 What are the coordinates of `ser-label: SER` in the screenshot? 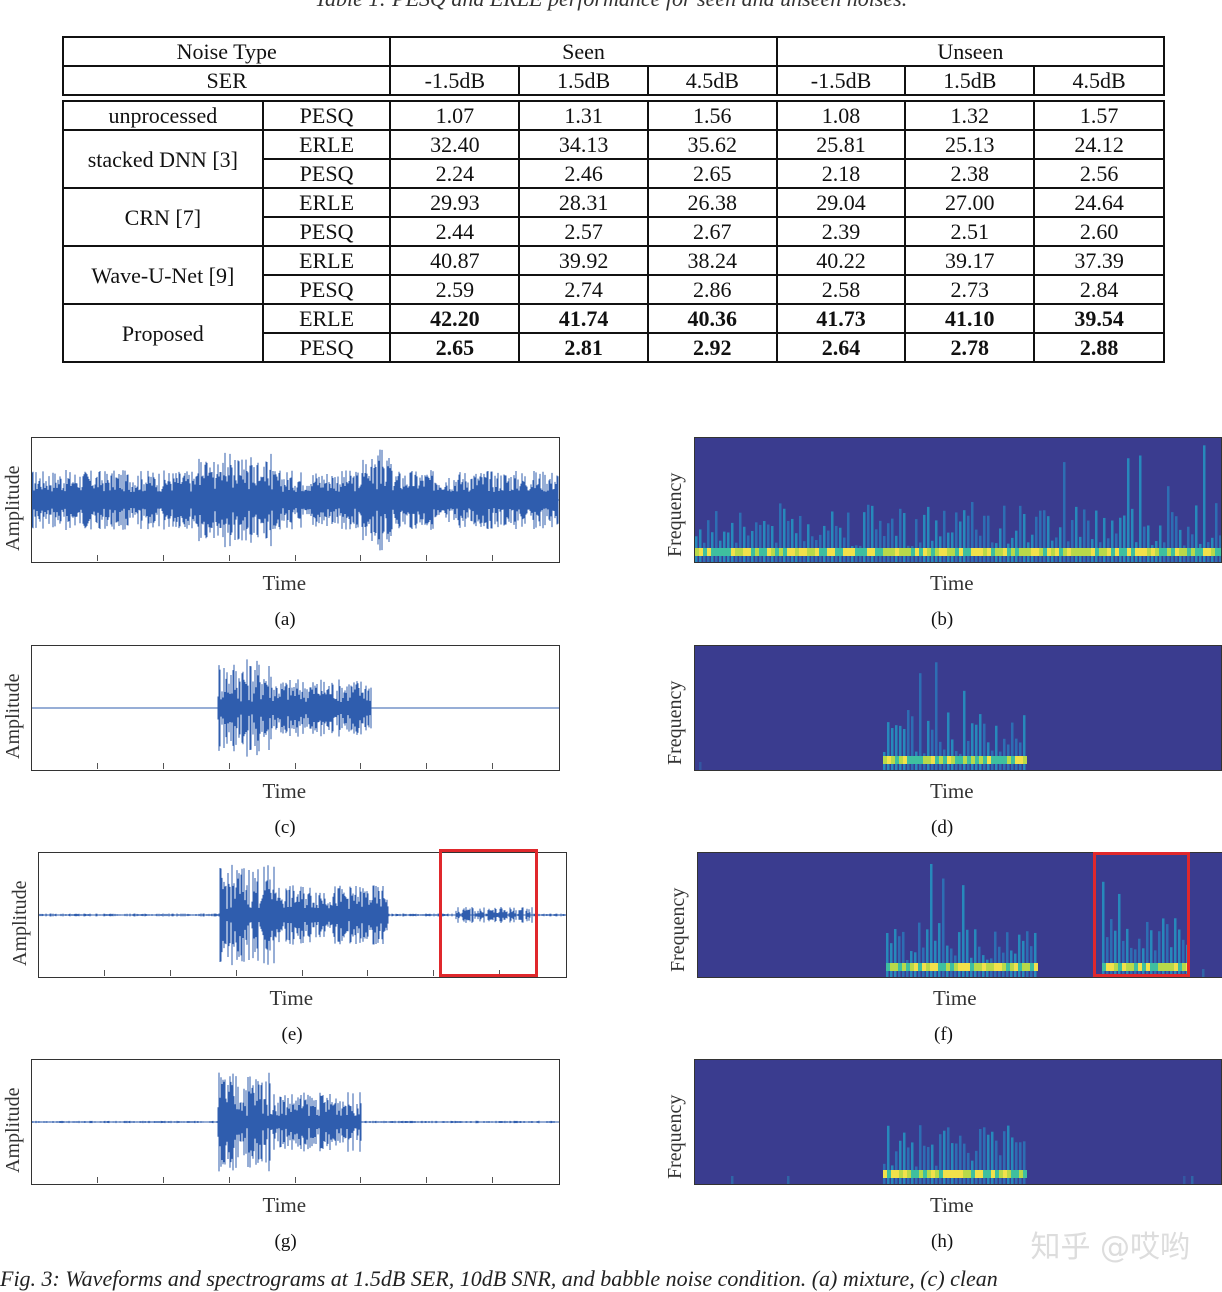 It's located at (226, 80).